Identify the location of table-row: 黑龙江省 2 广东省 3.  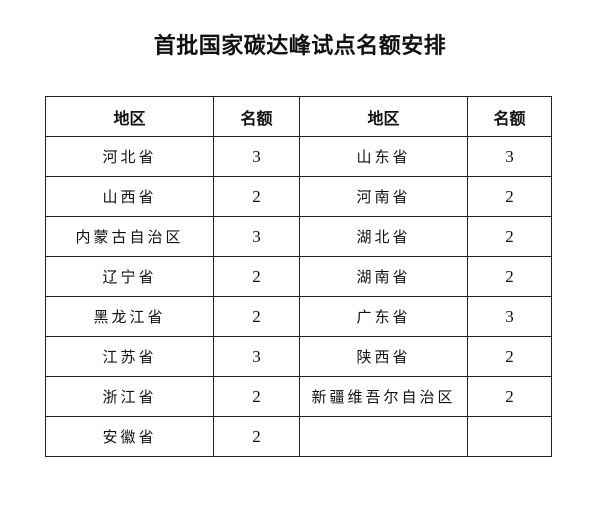
(298, 316).